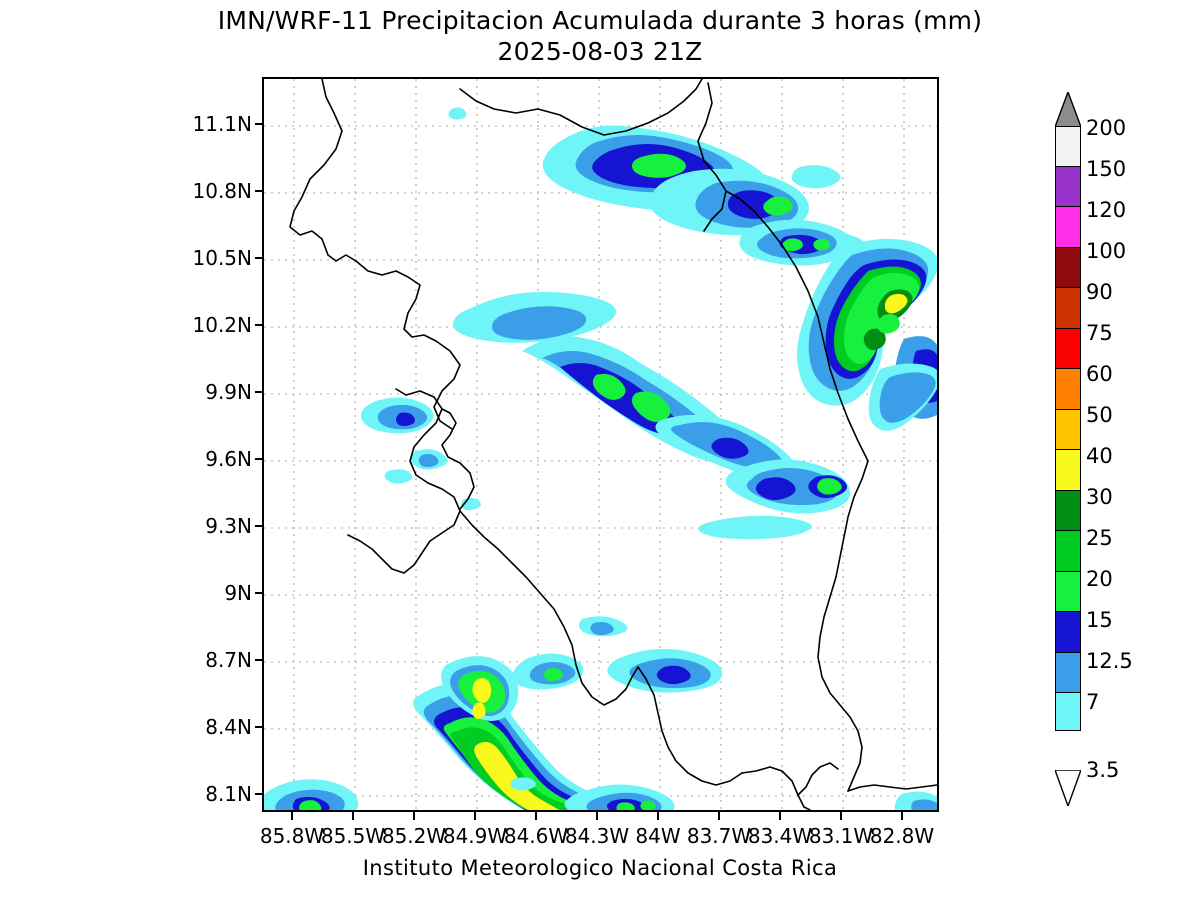 This screenshot has height=900, width=1200. What do you see at coordinates (228, 526) in the screenshot?
I see `y-axis-label-9.3N: 9.3N` at bounding box center [228, 526].